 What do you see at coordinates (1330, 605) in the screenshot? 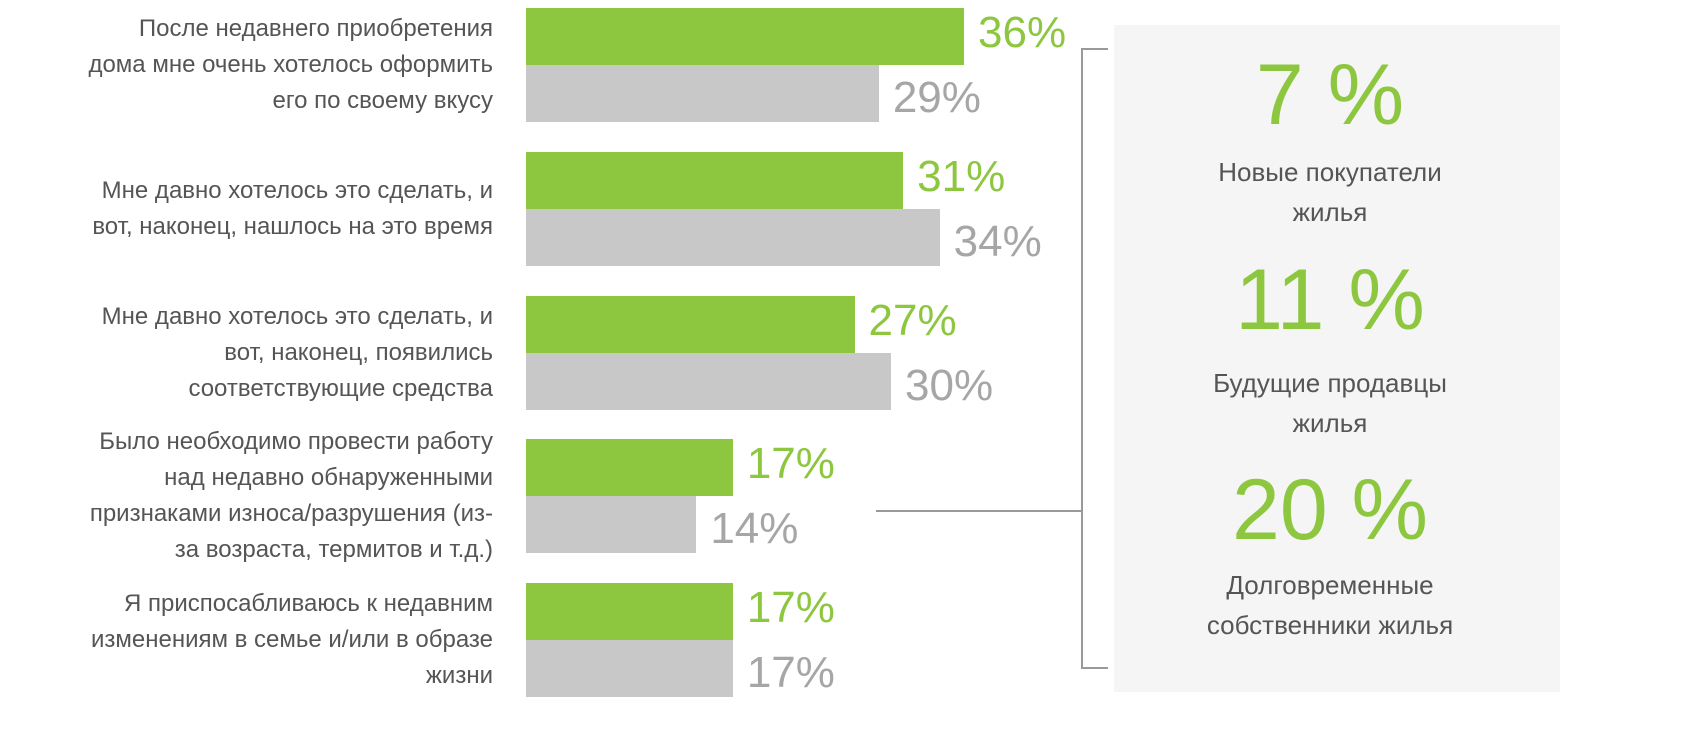
I see `stat-caption: Долговременные собственники жилья` at bounding box center [1330, 605].